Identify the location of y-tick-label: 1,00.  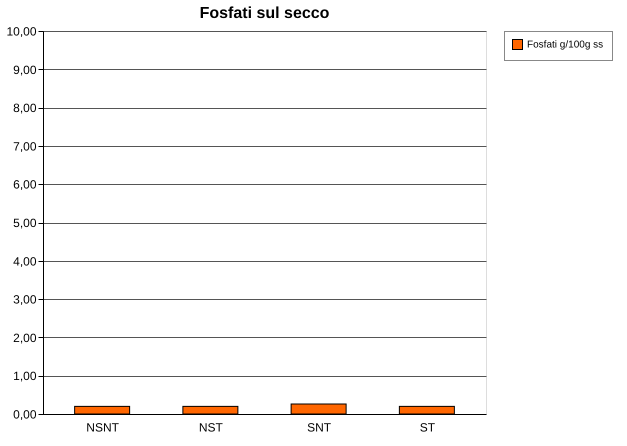
(25, 376).